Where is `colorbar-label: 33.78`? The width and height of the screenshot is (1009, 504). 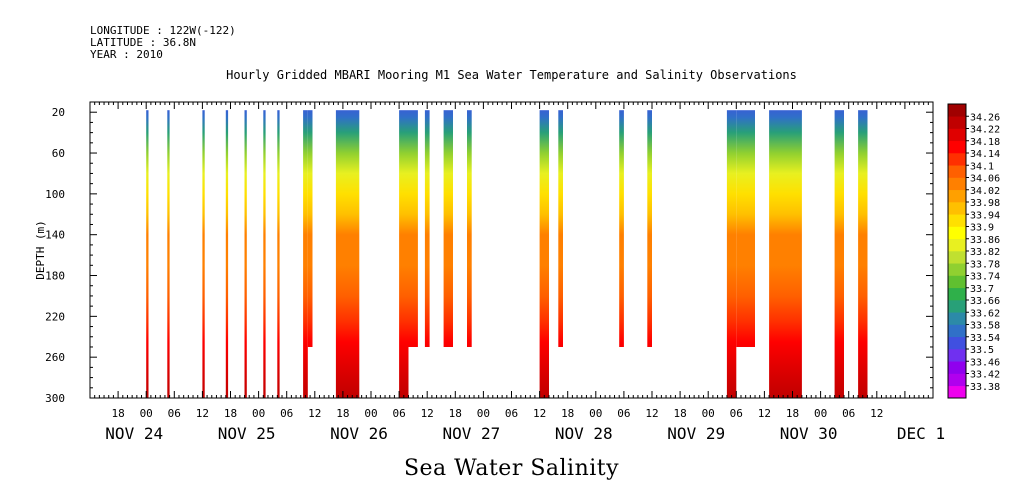
colorbar-label: 33.78 is located at coordinates (985, 264).